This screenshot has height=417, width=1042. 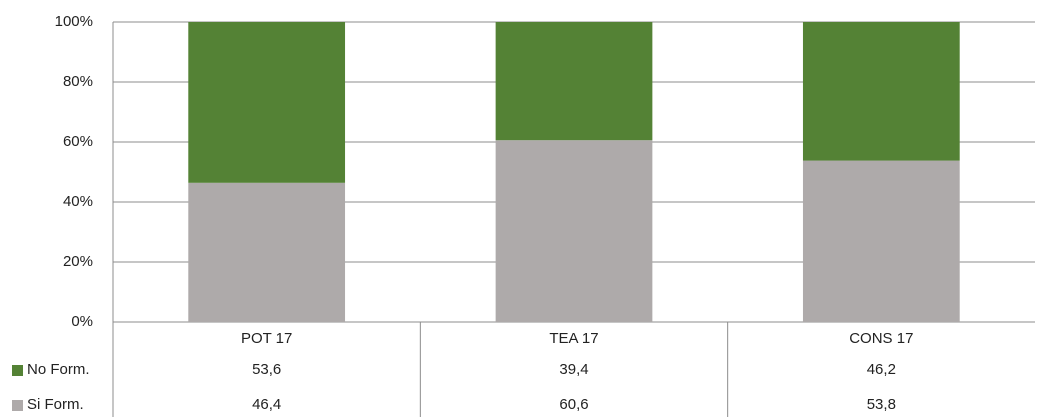 I want to click on x-tick-label: POT 17, so click(x=266, y=338).